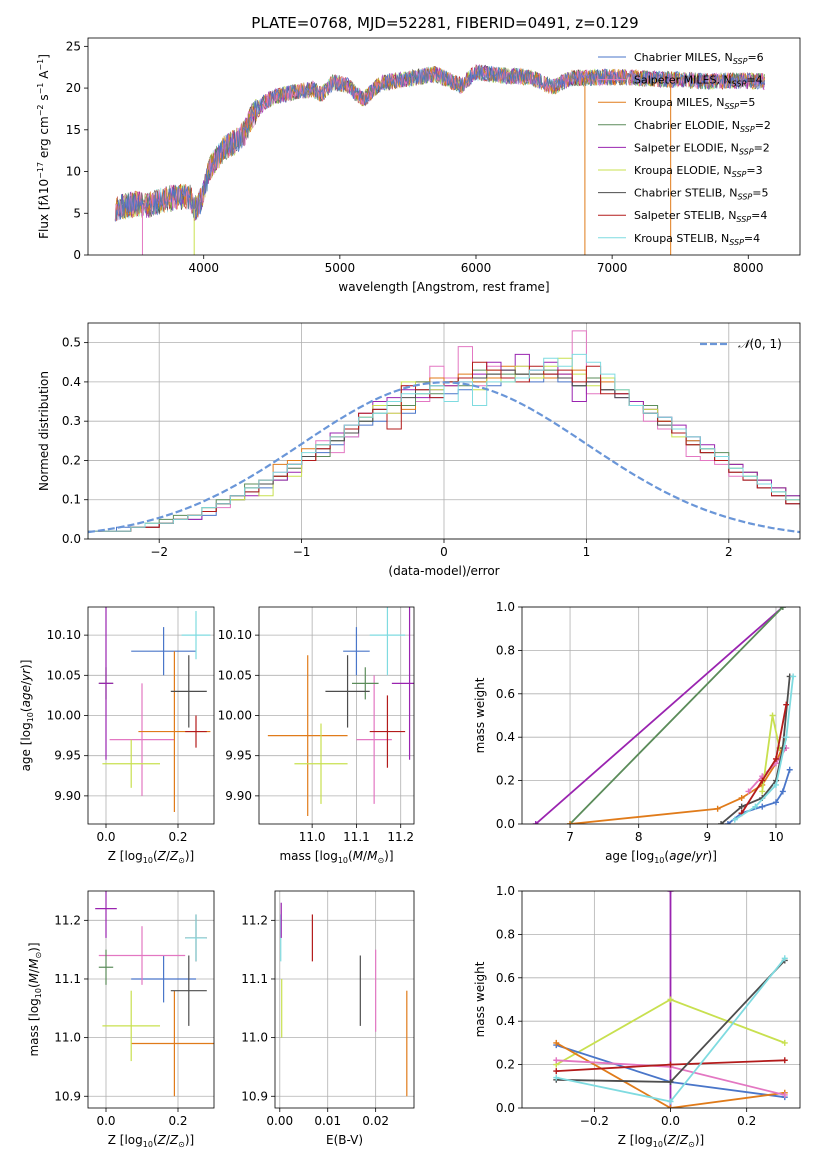  I want to click on legend-label: Salpeter MILES, NSSP=4, so click(698, 81).